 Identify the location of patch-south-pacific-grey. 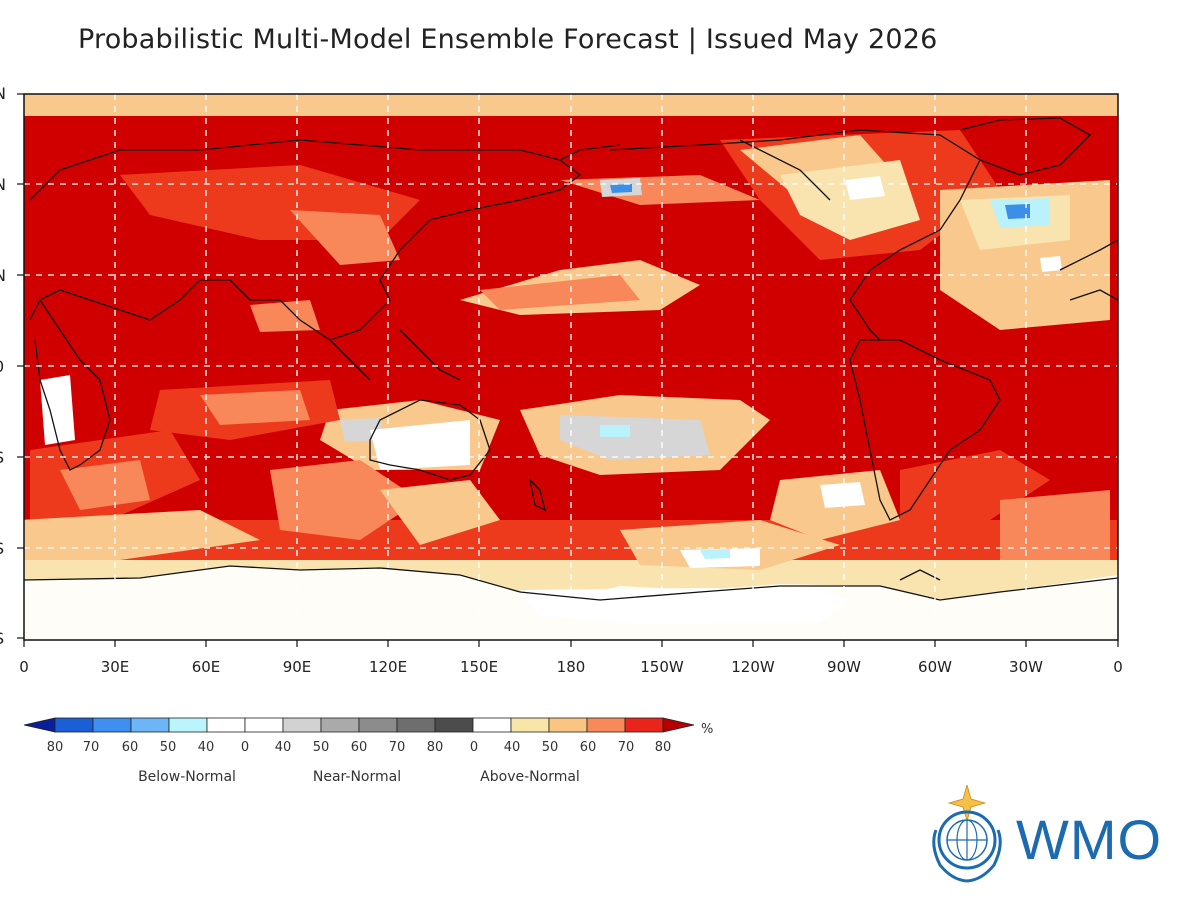
(635, 437).